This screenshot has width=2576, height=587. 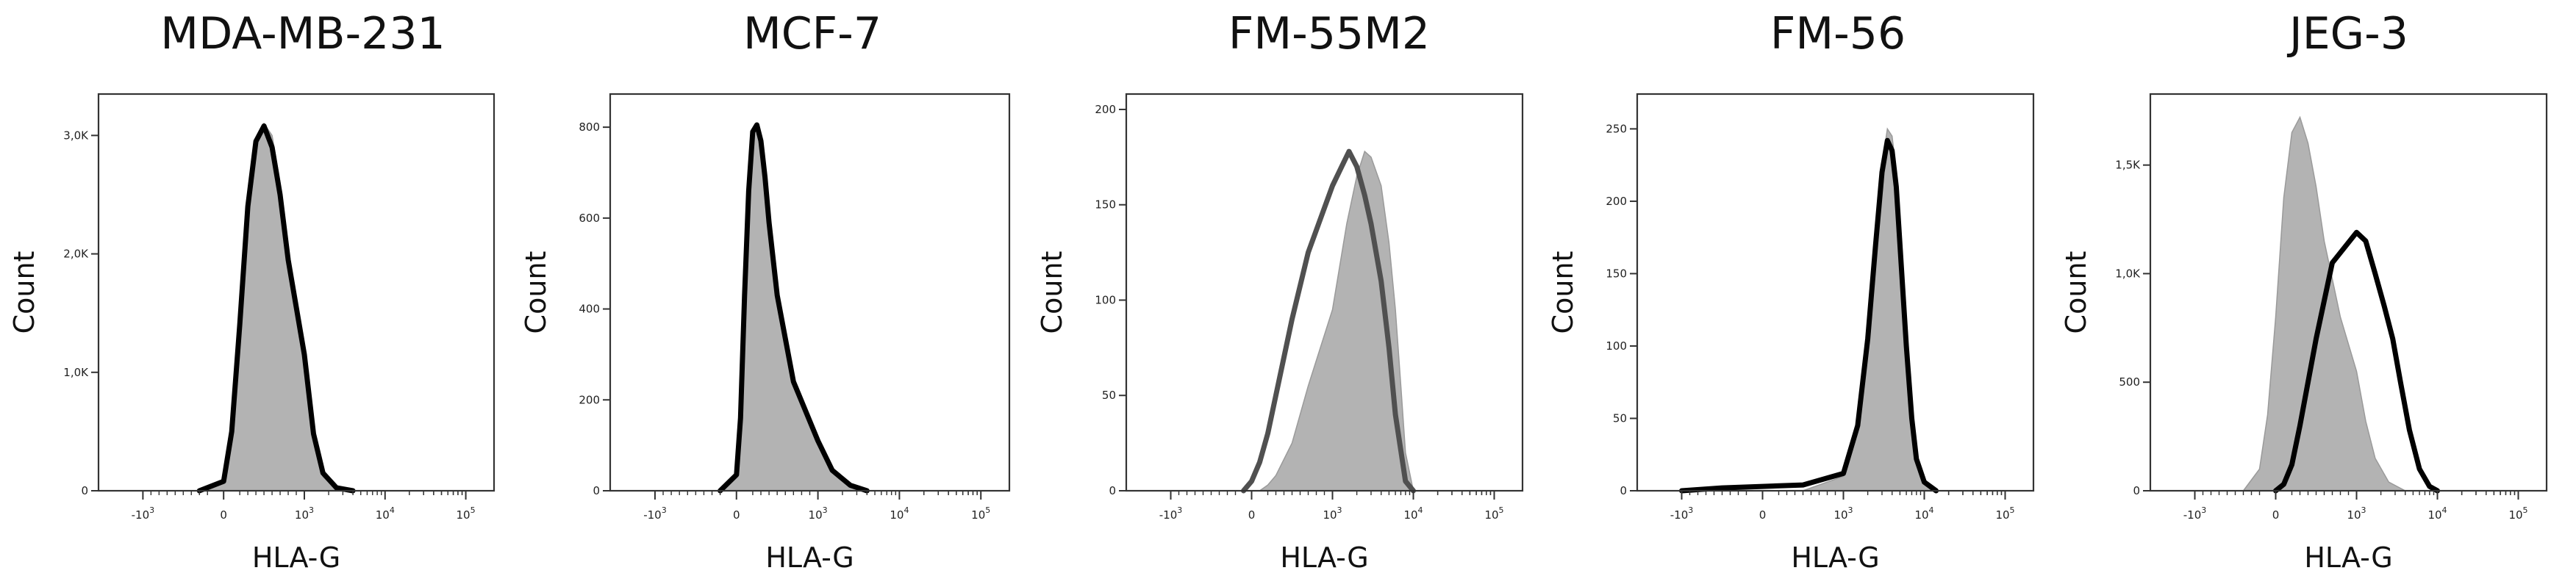 I want to click on panel-2-xtick-exp: 4, so click(x=906, y=510).